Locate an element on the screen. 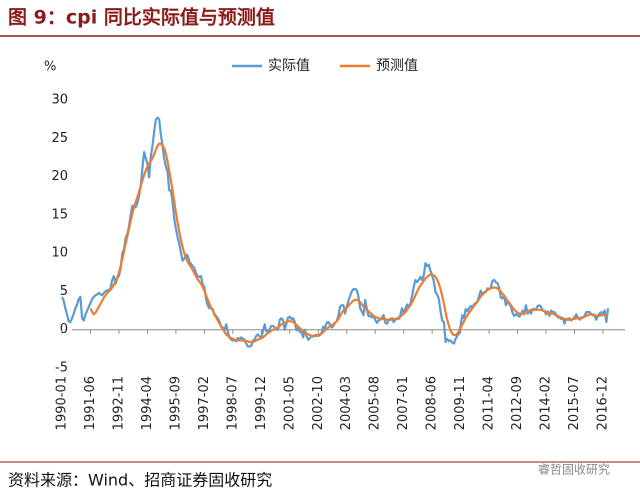 The image size is (640, 497). x-tick-label: 1999-12 is located at coordinates (261, 403).